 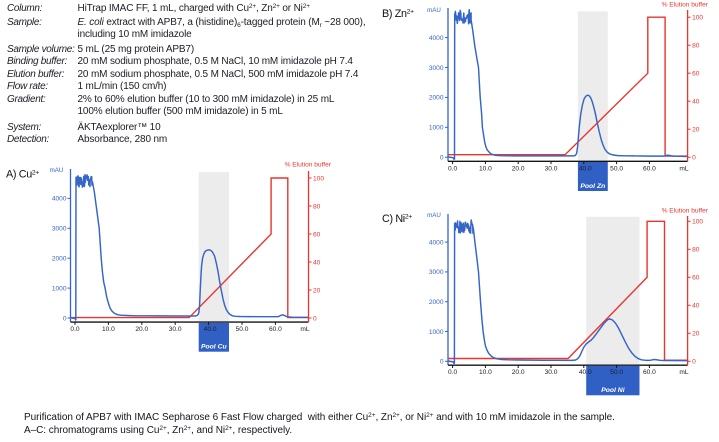 What do you see at coordinates (22, 175) in the screenshot?
I see `svg-text: A) Cu2+` at bounding box center [22, 175].